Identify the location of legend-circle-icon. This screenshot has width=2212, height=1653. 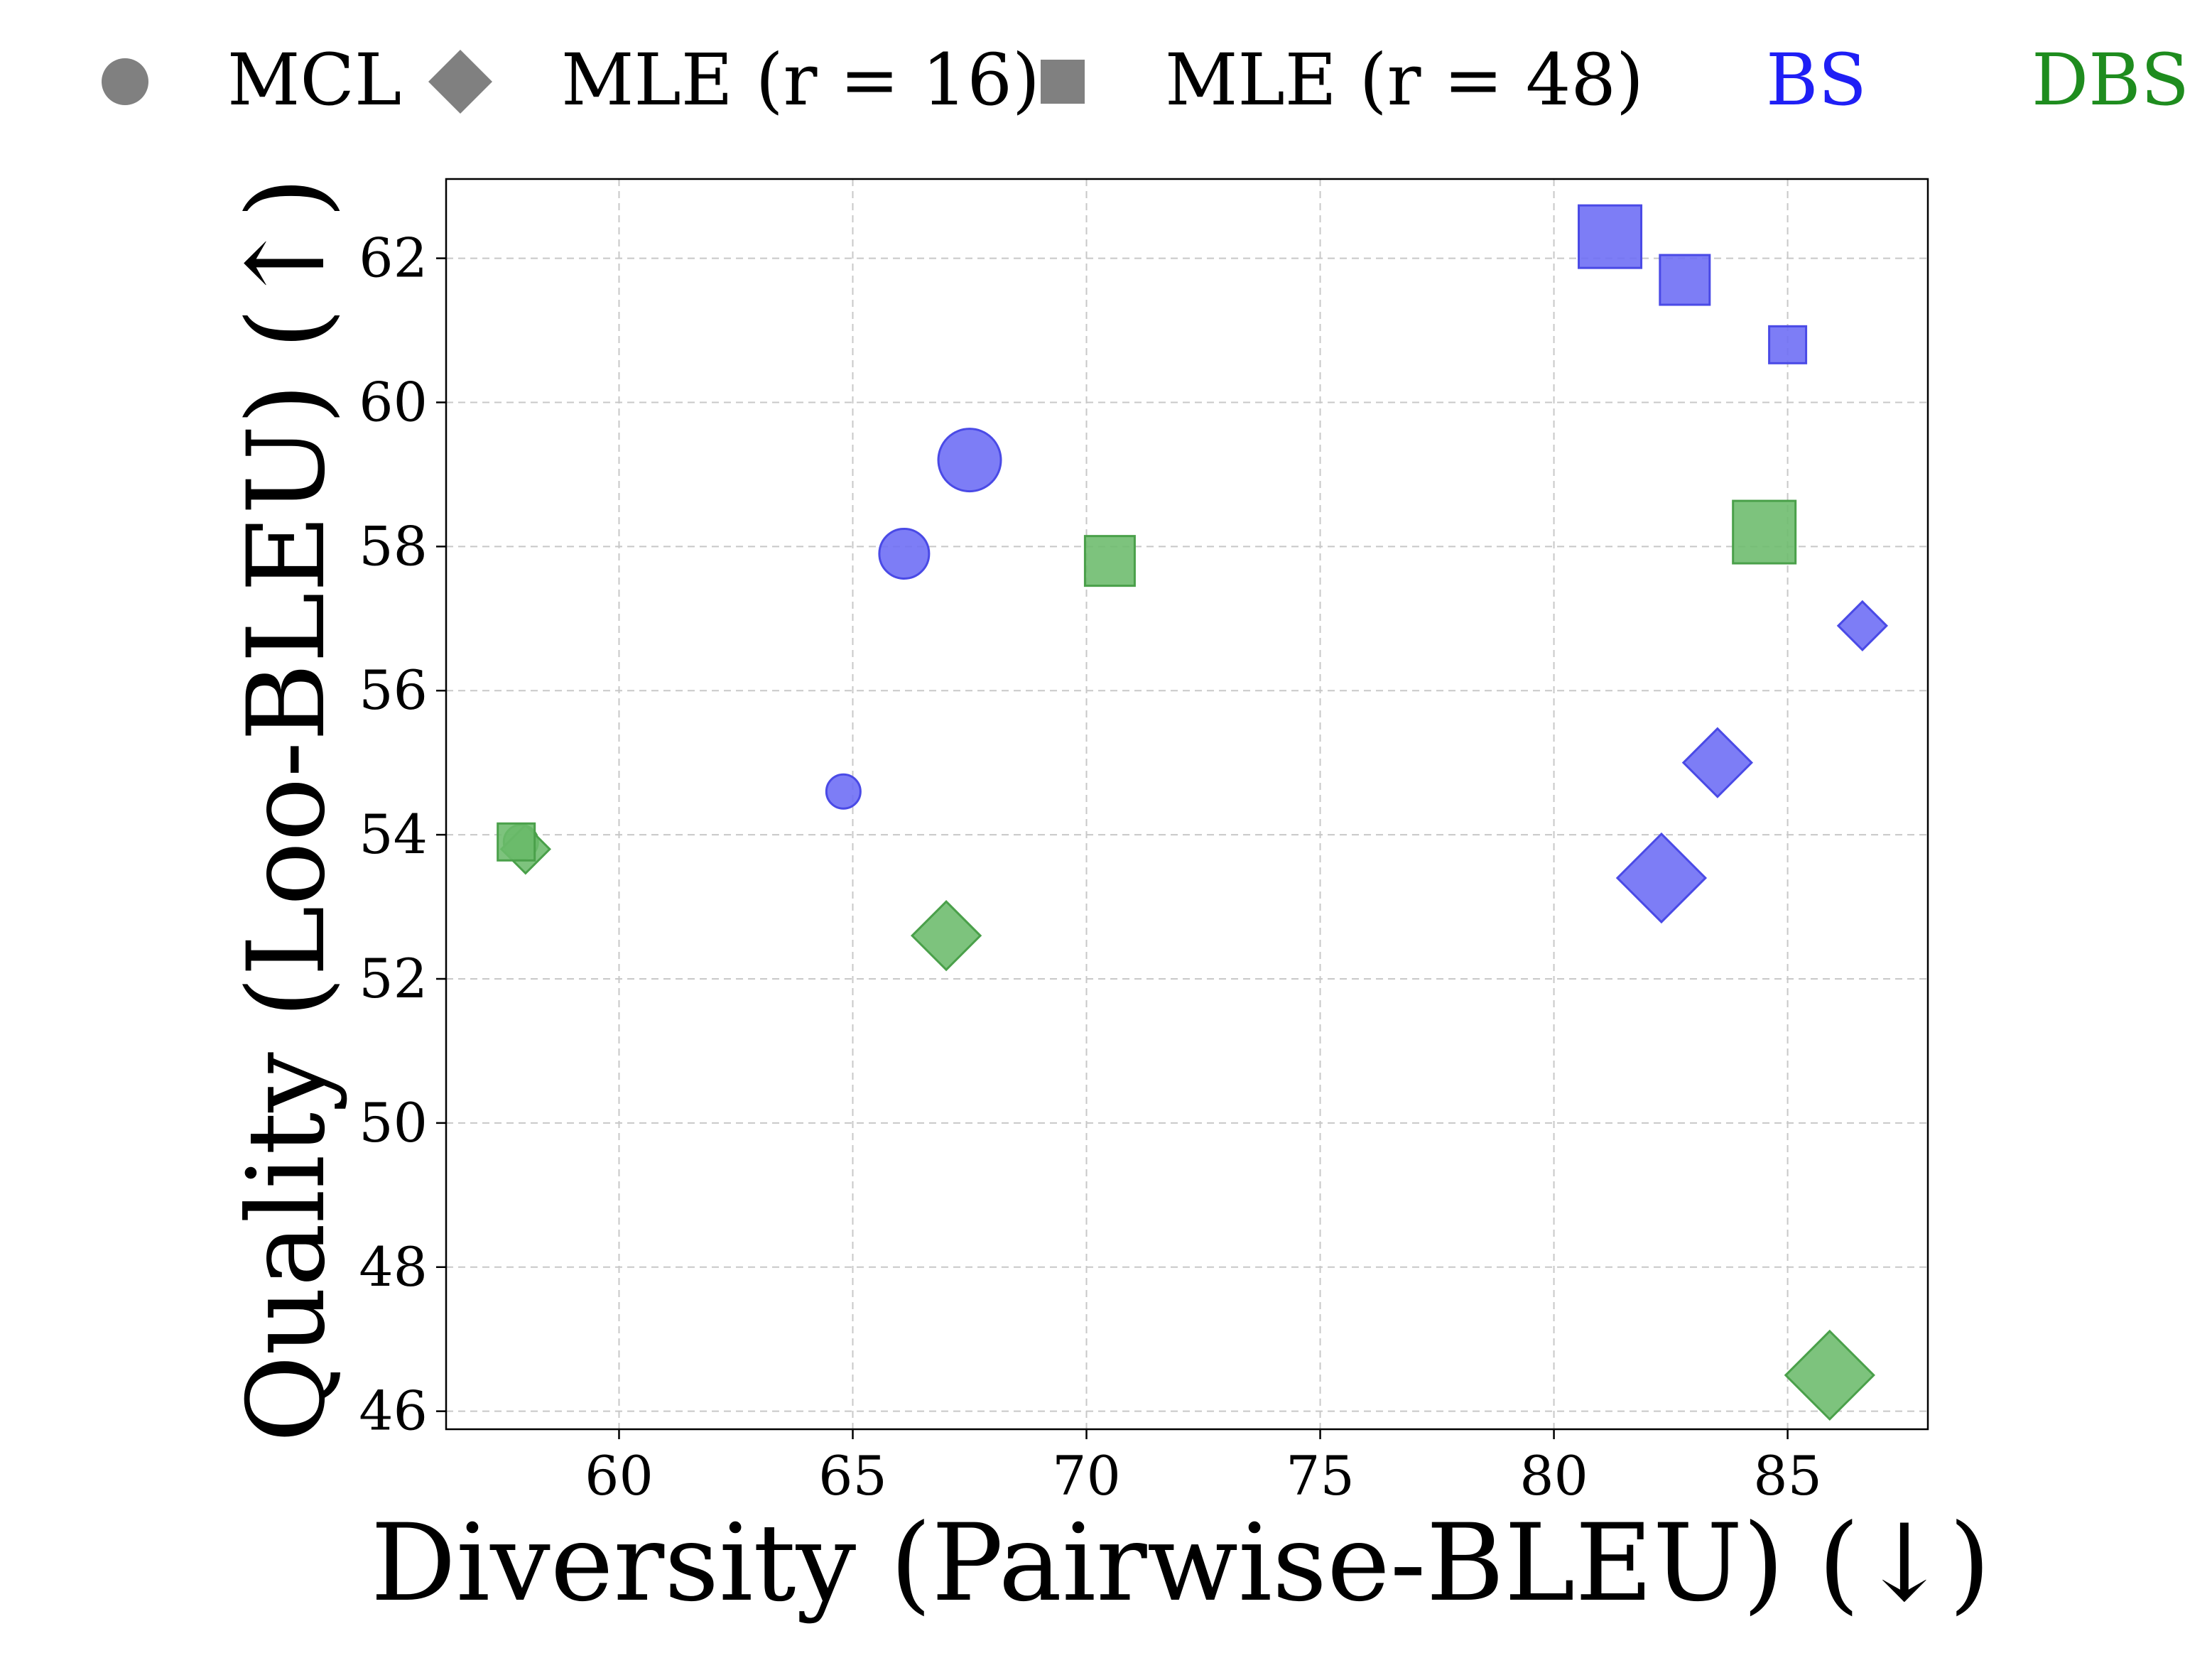
(125, 81).